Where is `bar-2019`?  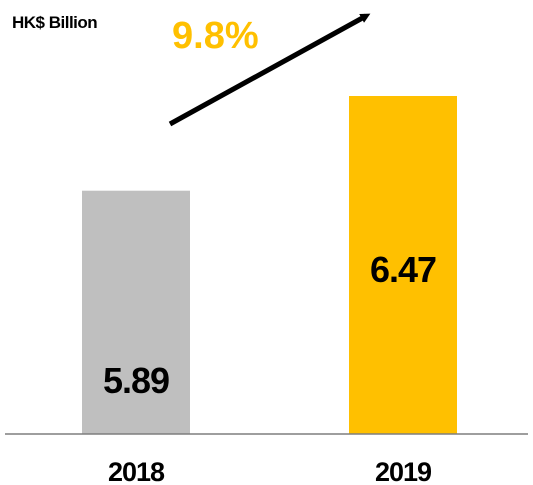
bar-2019 is located at coordinates (403, 265).